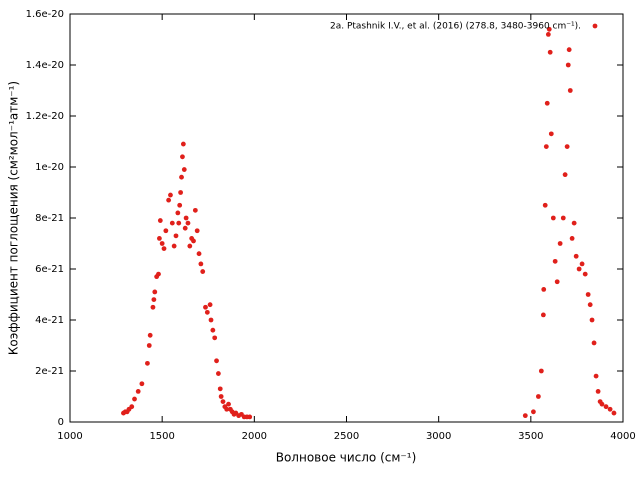 Image resolution: width=640 pixels, height=484 pixels. I want to click on y-tick-label: 1.6e-20, so click(45, 14).